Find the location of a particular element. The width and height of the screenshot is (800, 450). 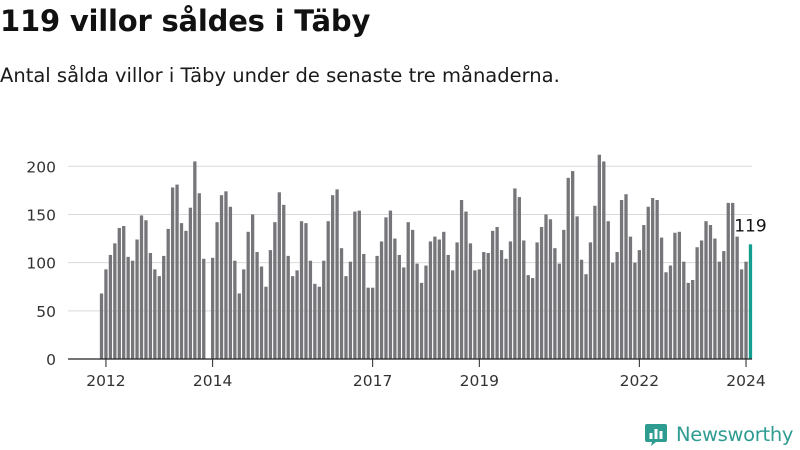

x-tick-label: 2022 is located at coordinates (639, 381).